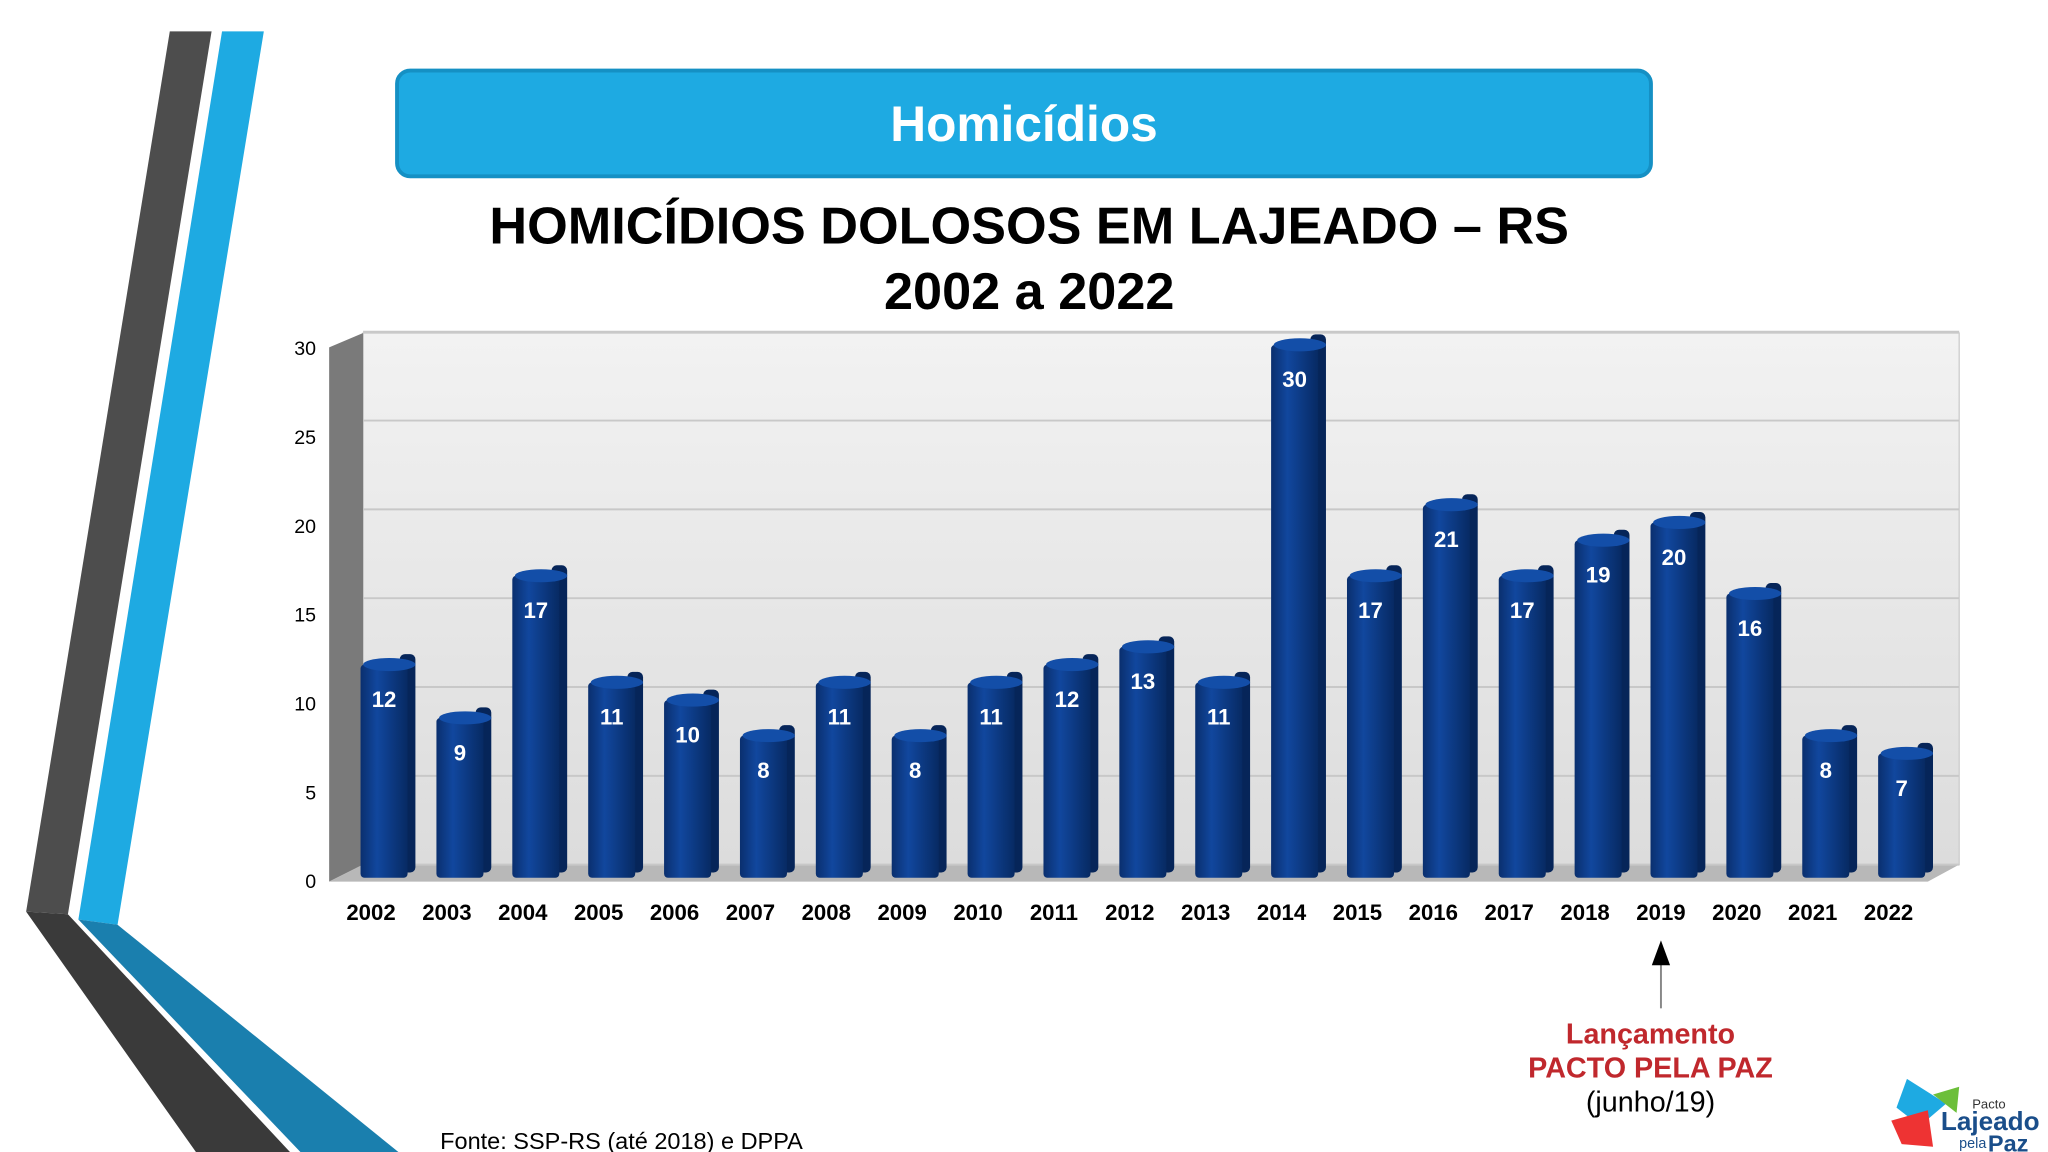 The width and height of the screenshot is (2048, 1152). I want to click on x-tick-label: 2003, so click(446, 912).